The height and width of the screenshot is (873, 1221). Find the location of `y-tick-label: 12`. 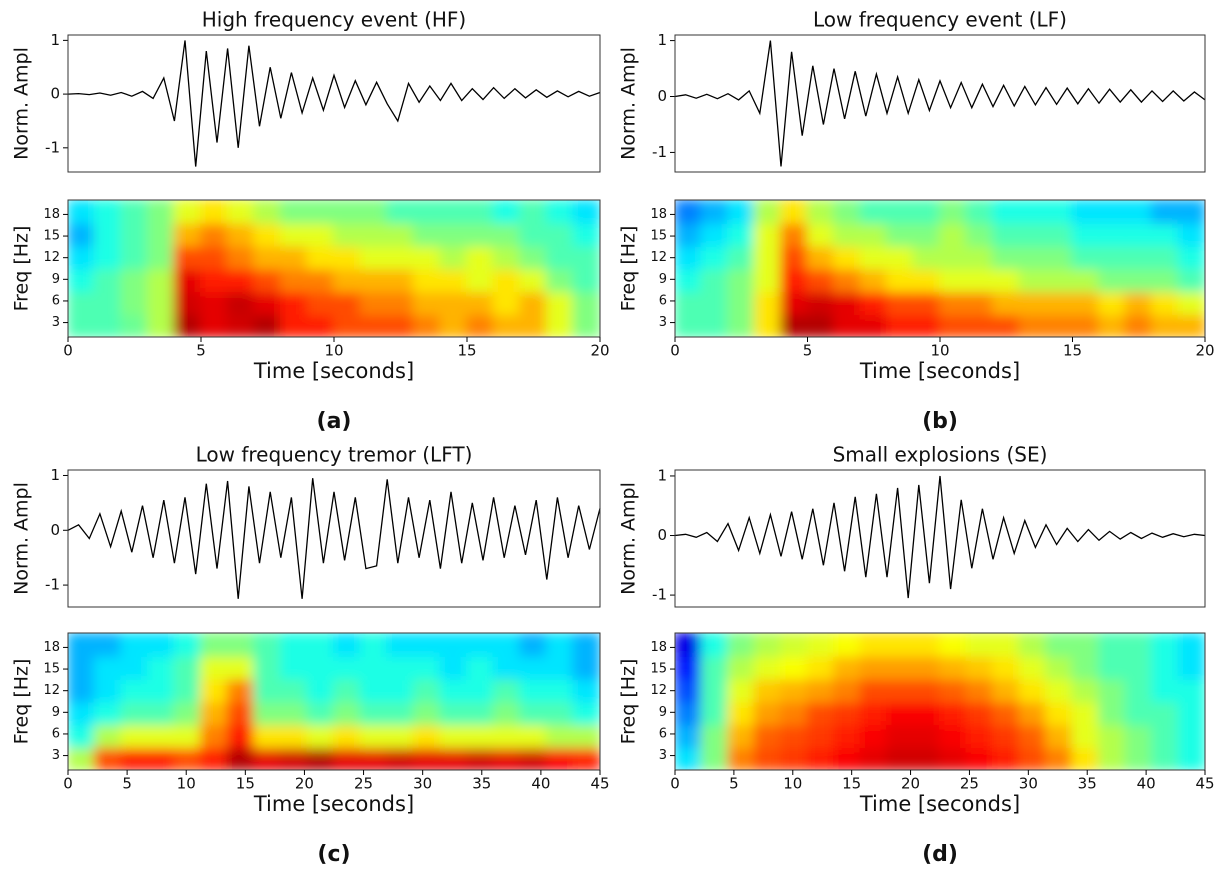

y-tick-label: 12 is located at coordinates (658, 690).